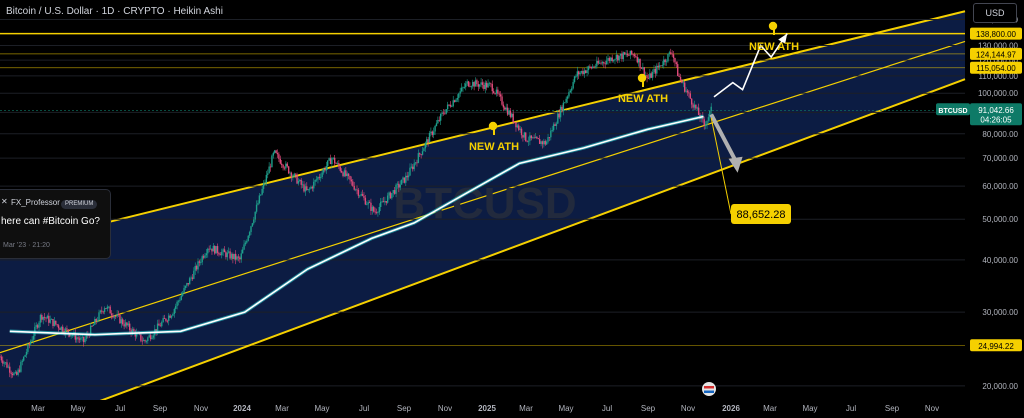 This screenshot has width=1024, height=418. I want to click on bar-countdown: 04:26:05, so click(996, 119).